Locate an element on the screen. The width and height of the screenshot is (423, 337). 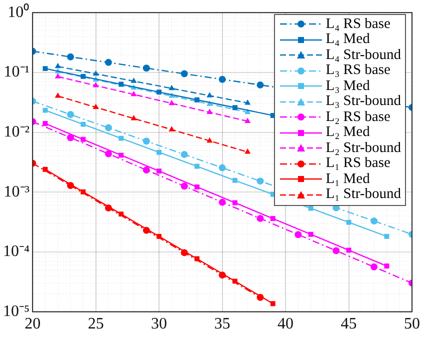
legend-label: L₄ Str-bound is located at coordinates (363, 55).